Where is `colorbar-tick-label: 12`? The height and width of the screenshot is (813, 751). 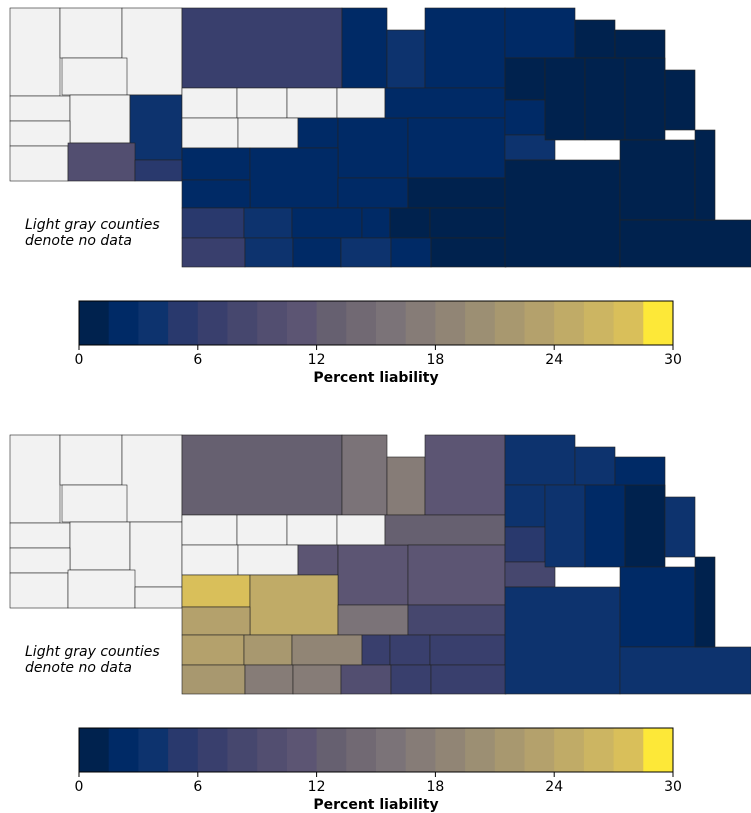
colorbar-tick-label: 12 is located at coordinates (317, 360).